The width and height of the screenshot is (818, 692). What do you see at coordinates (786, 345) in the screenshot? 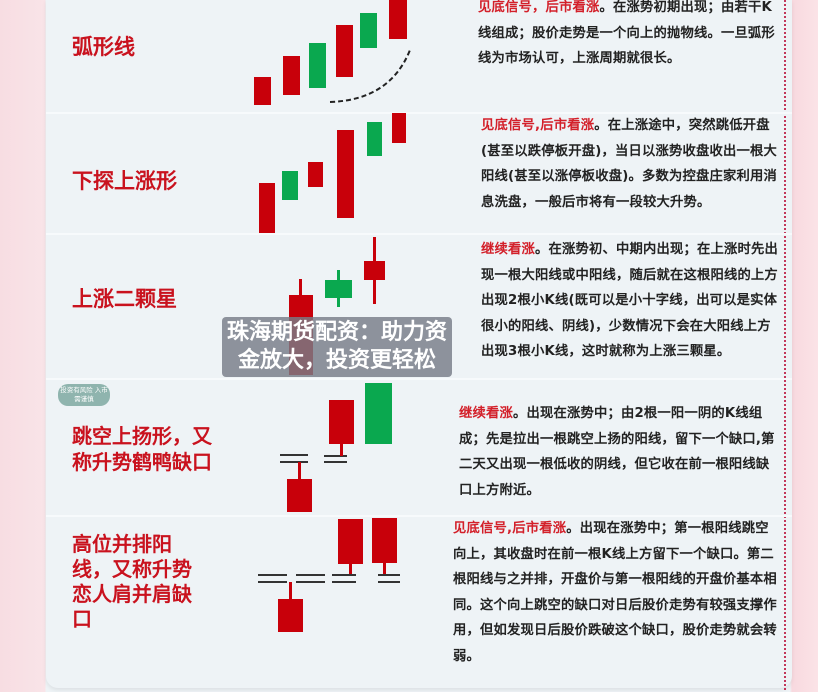
I see `dotted-border` at bounding box center [786, 345].